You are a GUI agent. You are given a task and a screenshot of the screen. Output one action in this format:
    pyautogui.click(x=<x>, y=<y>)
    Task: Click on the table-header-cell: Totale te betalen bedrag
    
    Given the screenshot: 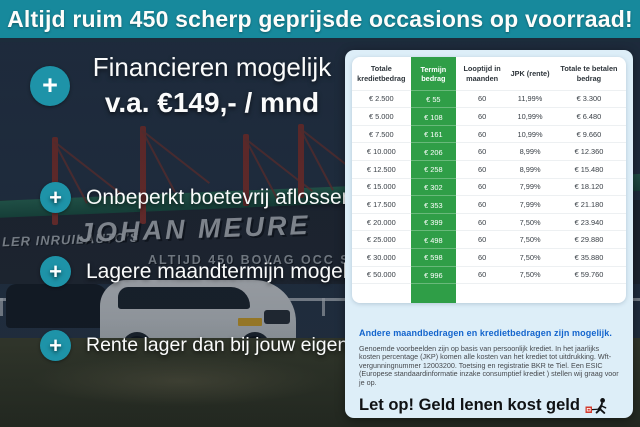 What is the action you would take?
    pyautogui.click(x=588, y=74)
    